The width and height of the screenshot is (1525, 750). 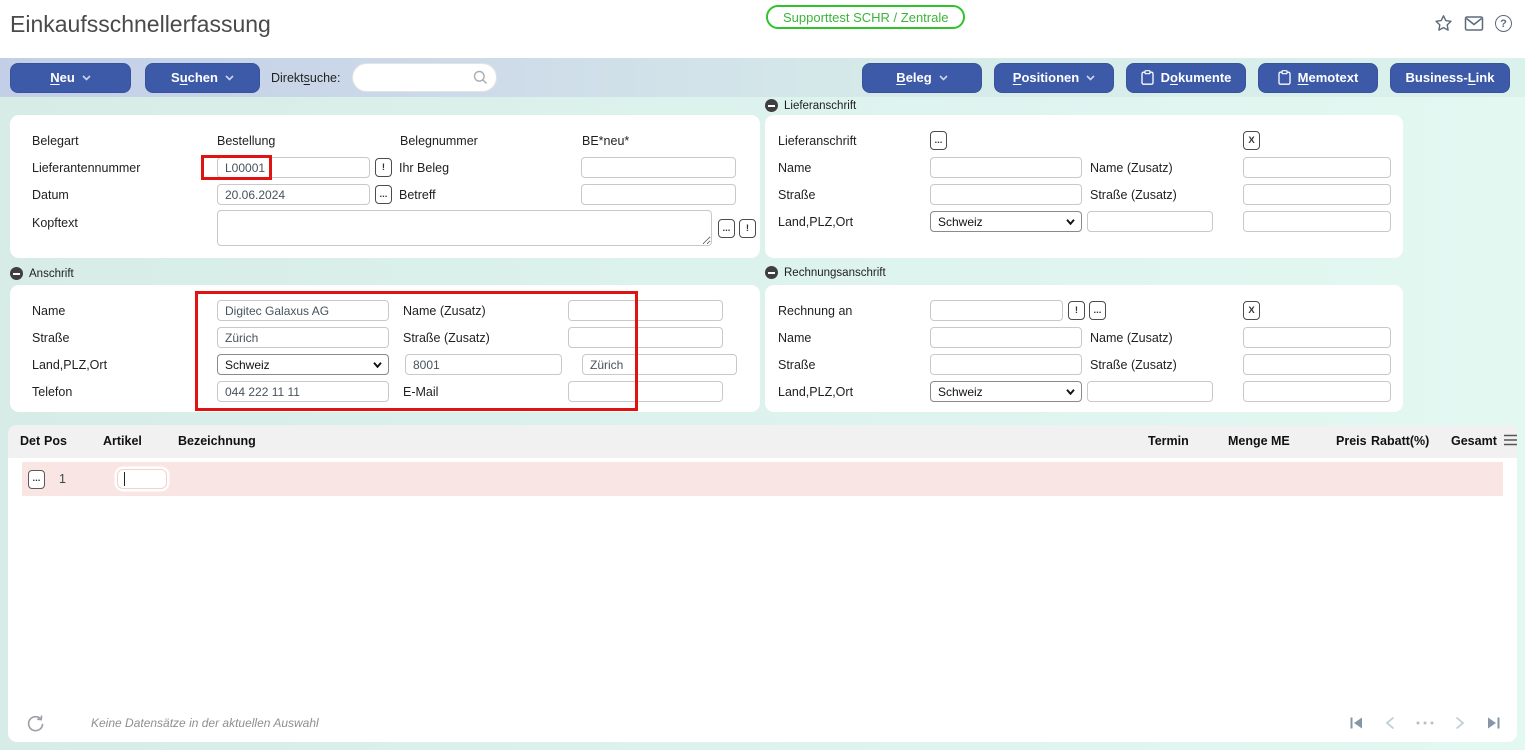 What do you see at coordinates (1474, 441) in the screenshot?
I see `column-header-gesamt: Gesamt` at bounding box center [1474, 441].